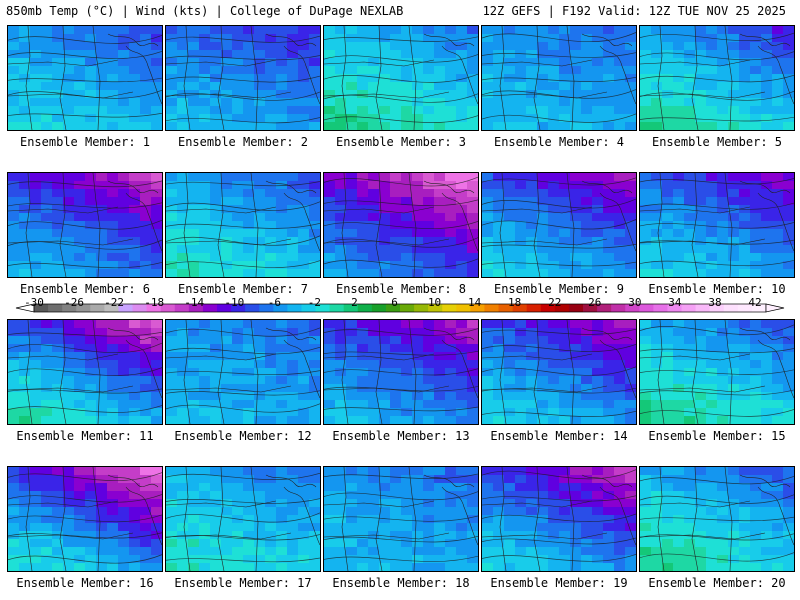 This screenshot has width=800, height=600. What do you see at coordinates (559, 436) in the screenshot?
I see `ensemble-member-label: Ensemble Member: 14` at bounding box center [559, 436].